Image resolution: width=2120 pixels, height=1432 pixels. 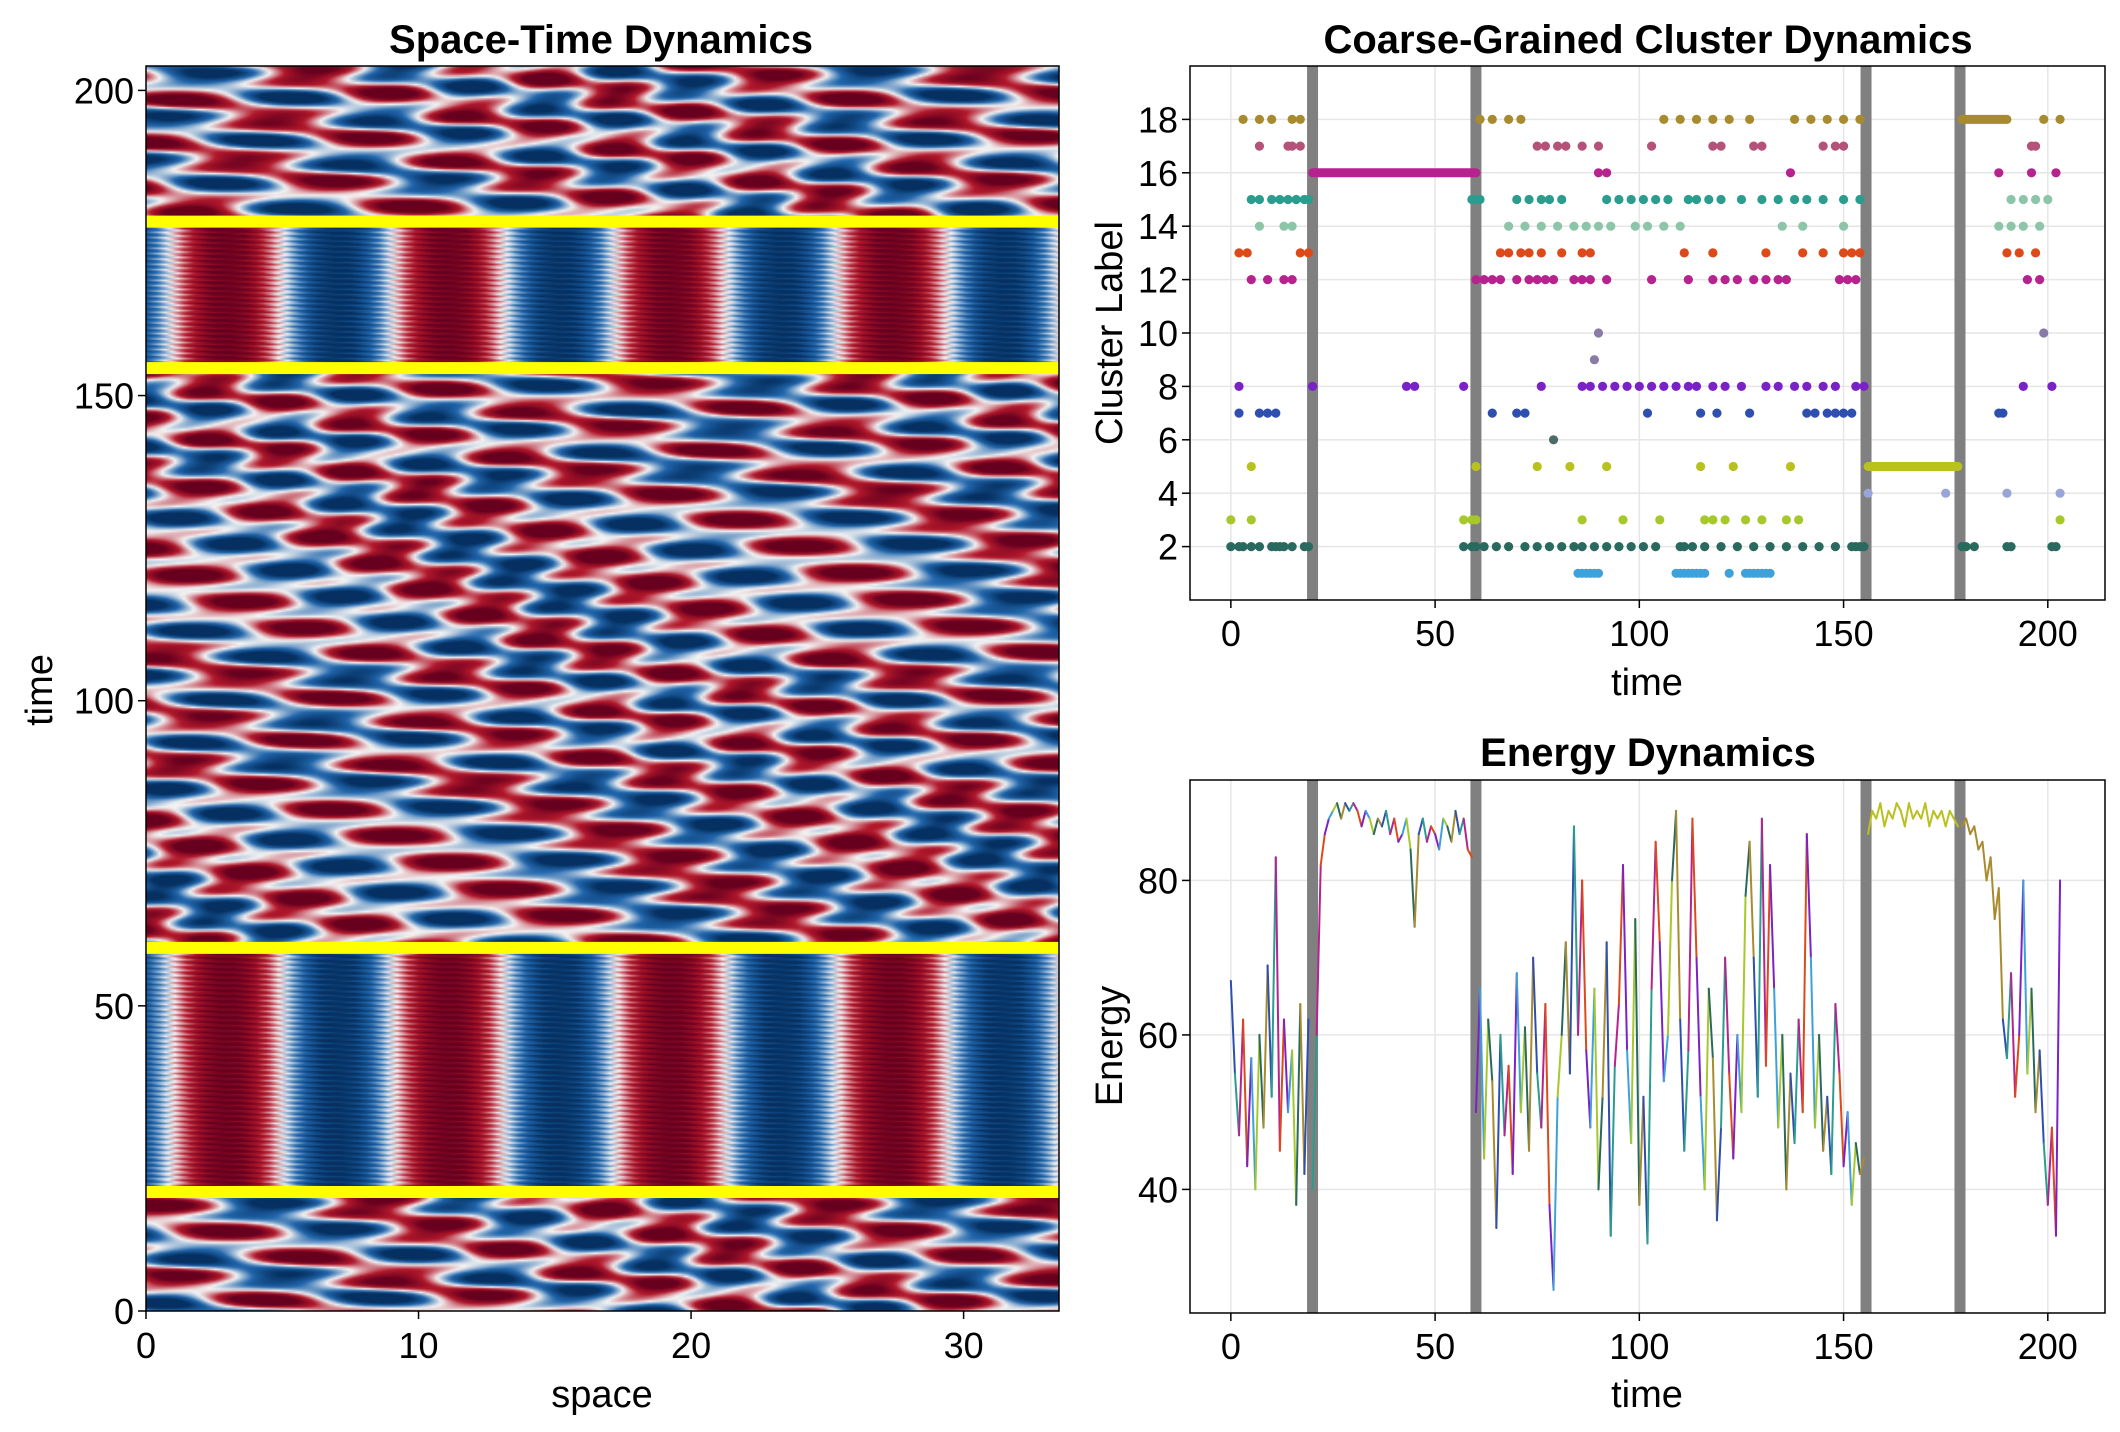 I want to click on y-tick-label: 2, so click(x=1168, y=547).